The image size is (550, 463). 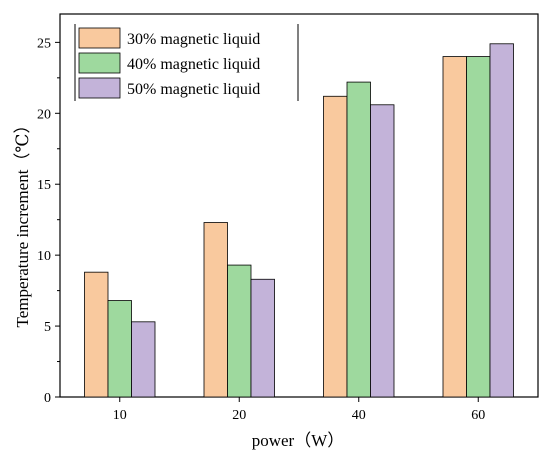 What do you see at coordinates (193, 64) in the screenshot?
I see `legend-label: 40% magnetic liquid` at bounding box center [193, 64].